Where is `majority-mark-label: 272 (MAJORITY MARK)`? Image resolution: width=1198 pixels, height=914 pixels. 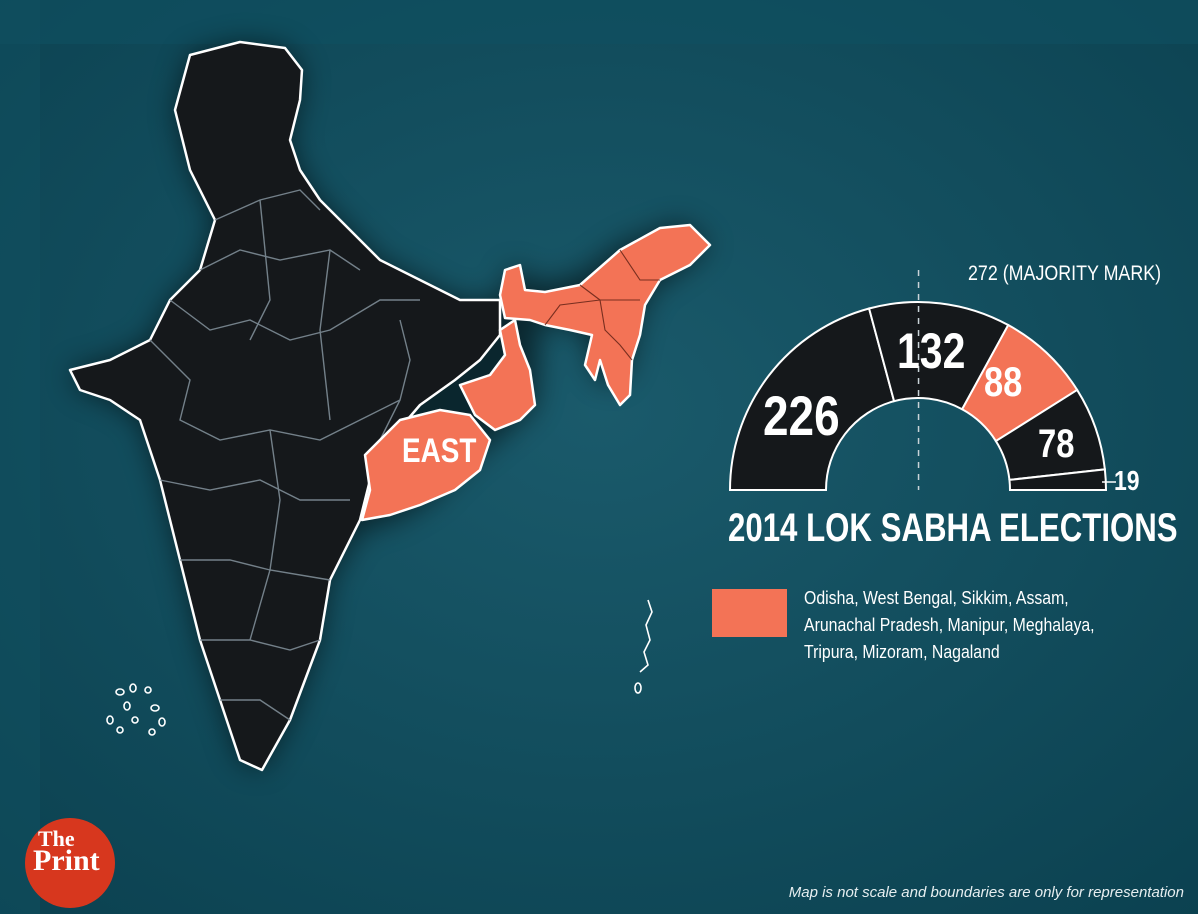
majority-mark-label: 272 (MAJORITY MARK) is located at coordinates (1065, 273).